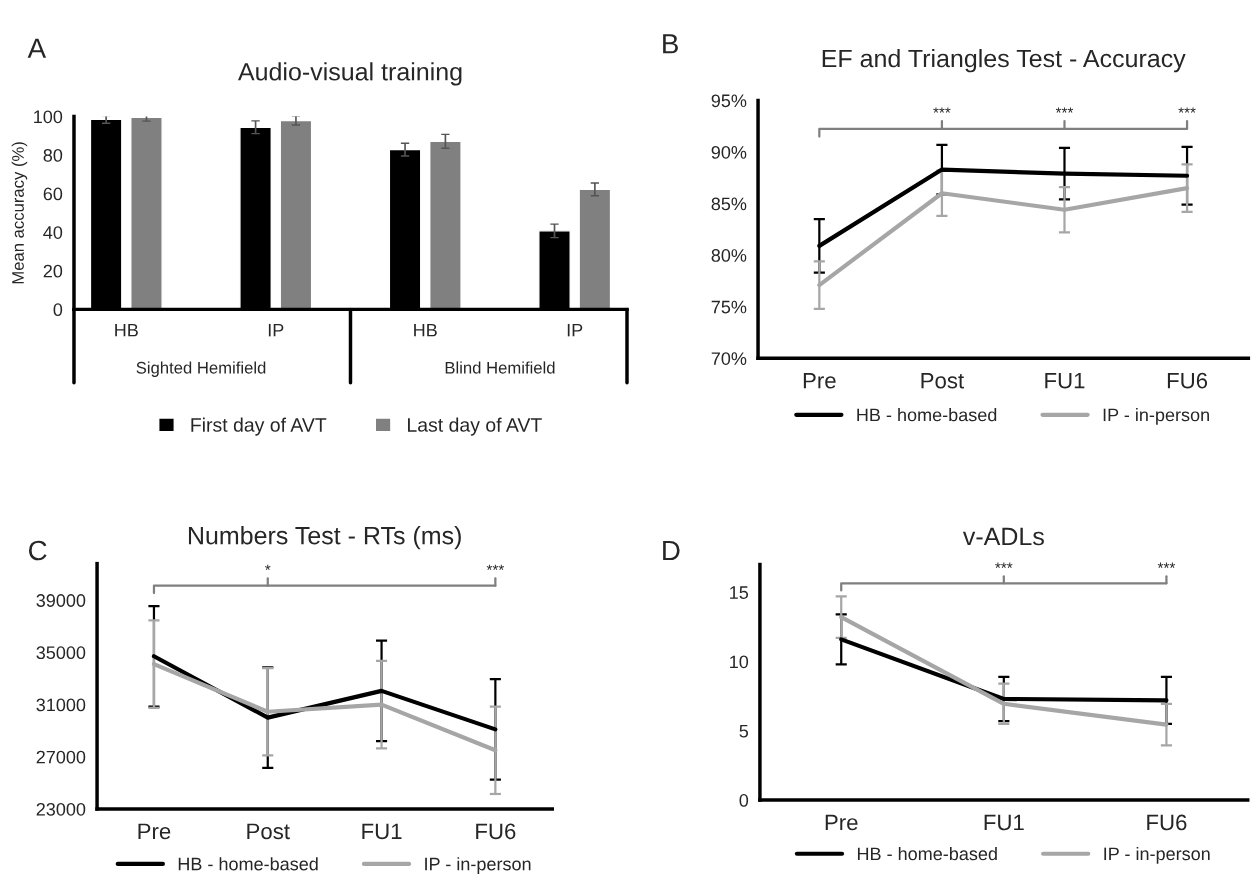 The image size is (1254, 889). Describe the element at coordinates (201, 369) in the screenshot. I see `text: Sighted Hemifield` at that location.